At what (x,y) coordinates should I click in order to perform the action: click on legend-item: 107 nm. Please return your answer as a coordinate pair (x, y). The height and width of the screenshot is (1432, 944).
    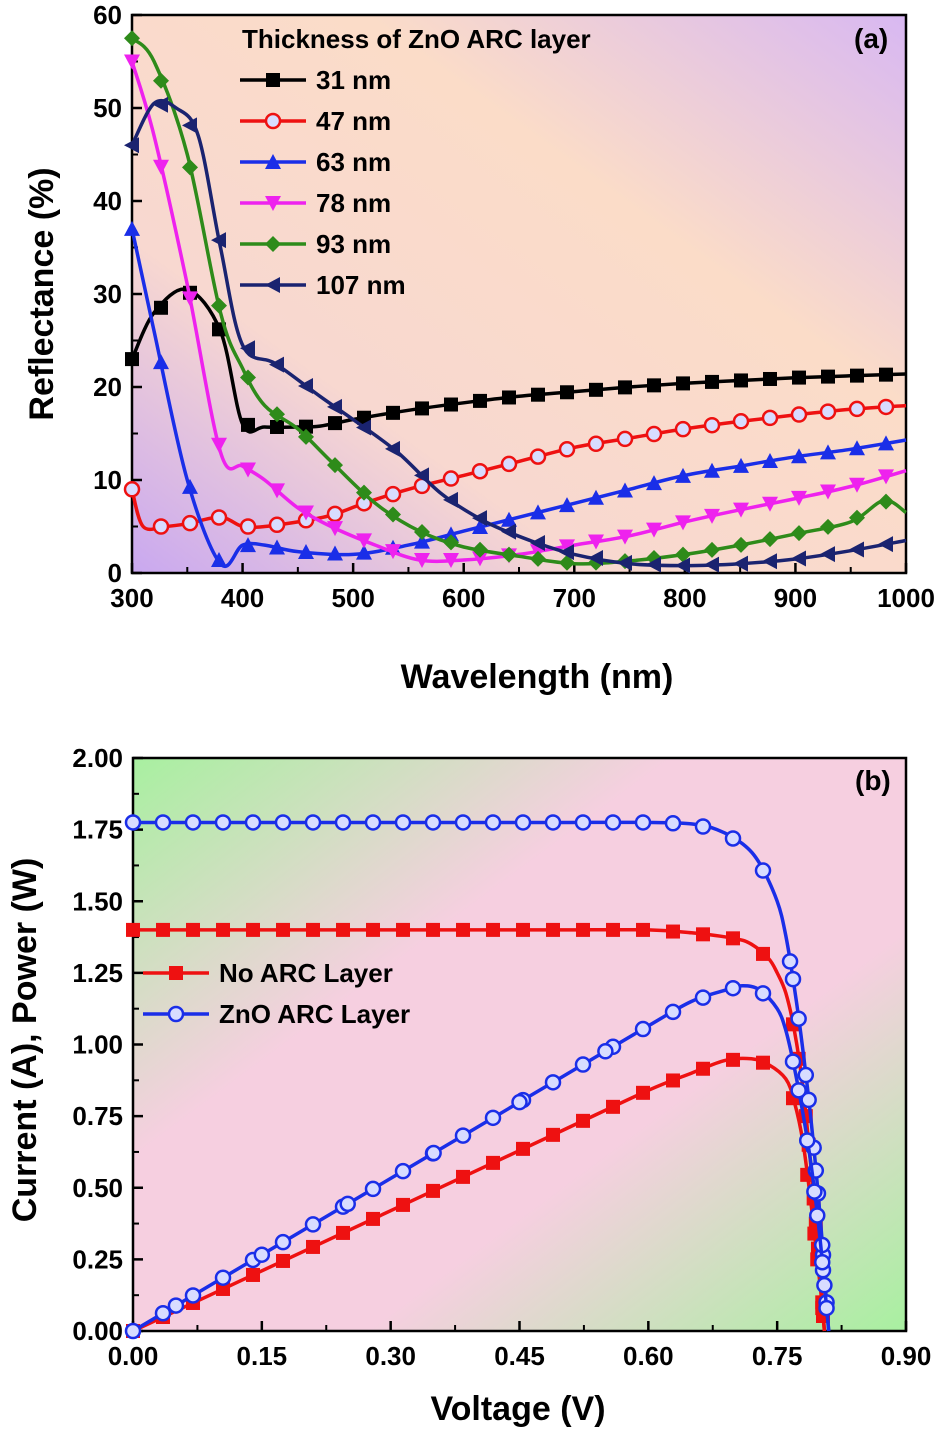
    Looking at the image, I should click on (323, 285).